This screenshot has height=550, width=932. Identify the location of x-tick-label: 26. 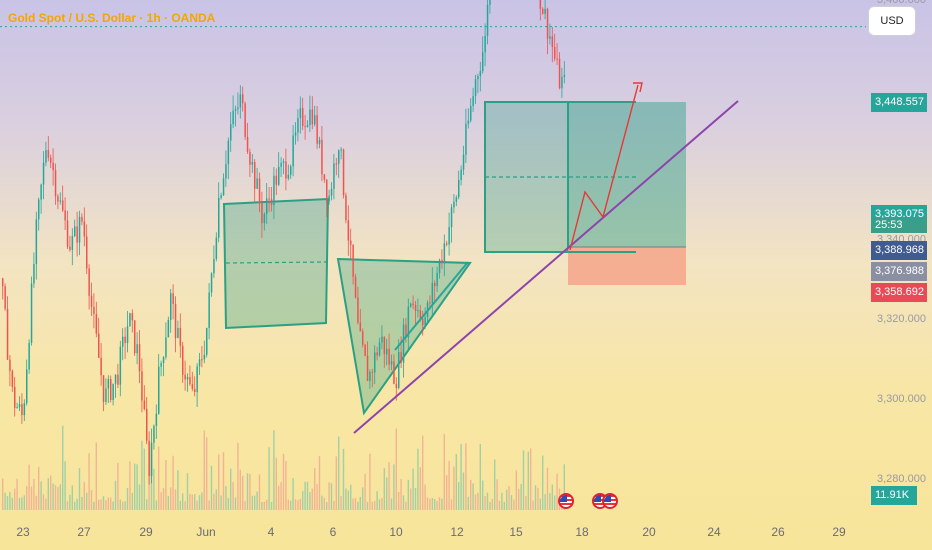
(778, 532).